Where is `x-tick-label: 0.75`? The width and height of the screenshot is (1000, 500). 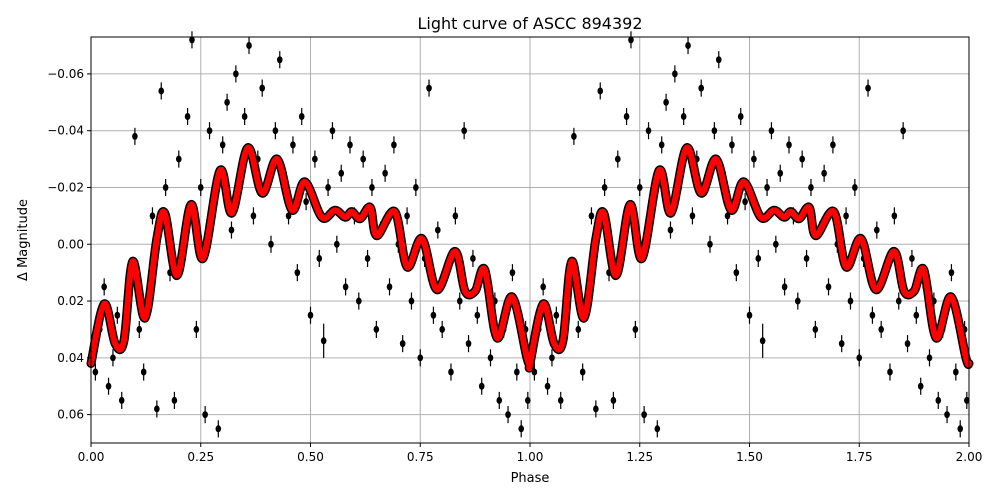
x-tick-label: 0.75 is located at coordinates (420, 457).